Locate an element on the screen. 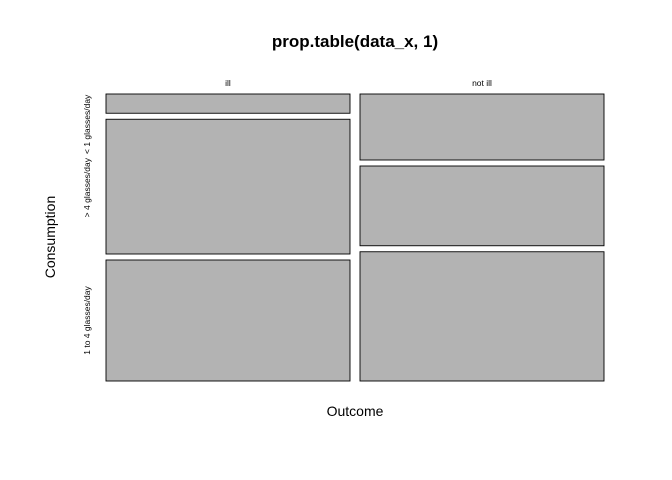 This screenshot has width=672, height=480. chart-title: prop.table(data_x, 1) is located at coordinates (355, 41).